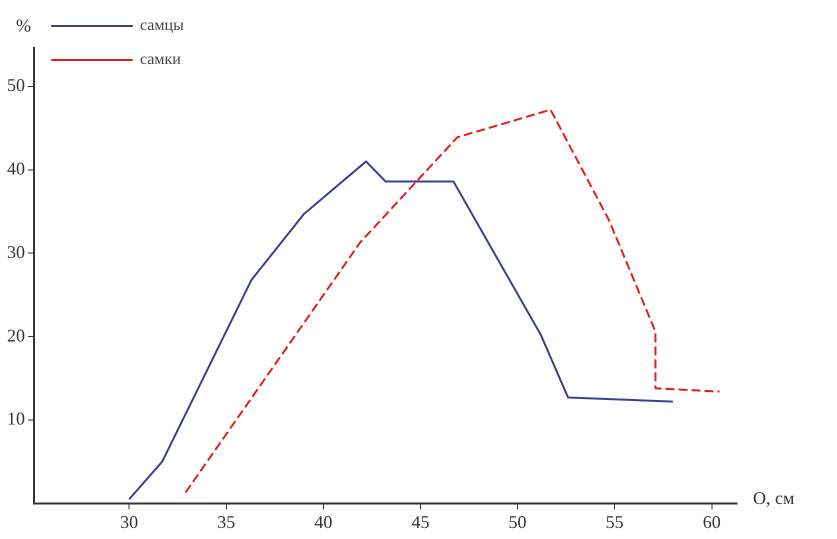 The height and width of the screenshot is (539, 837). Describe the element at coordinates (129, 522) in the screenshot. I see `x-tick-label: 30` at that location.